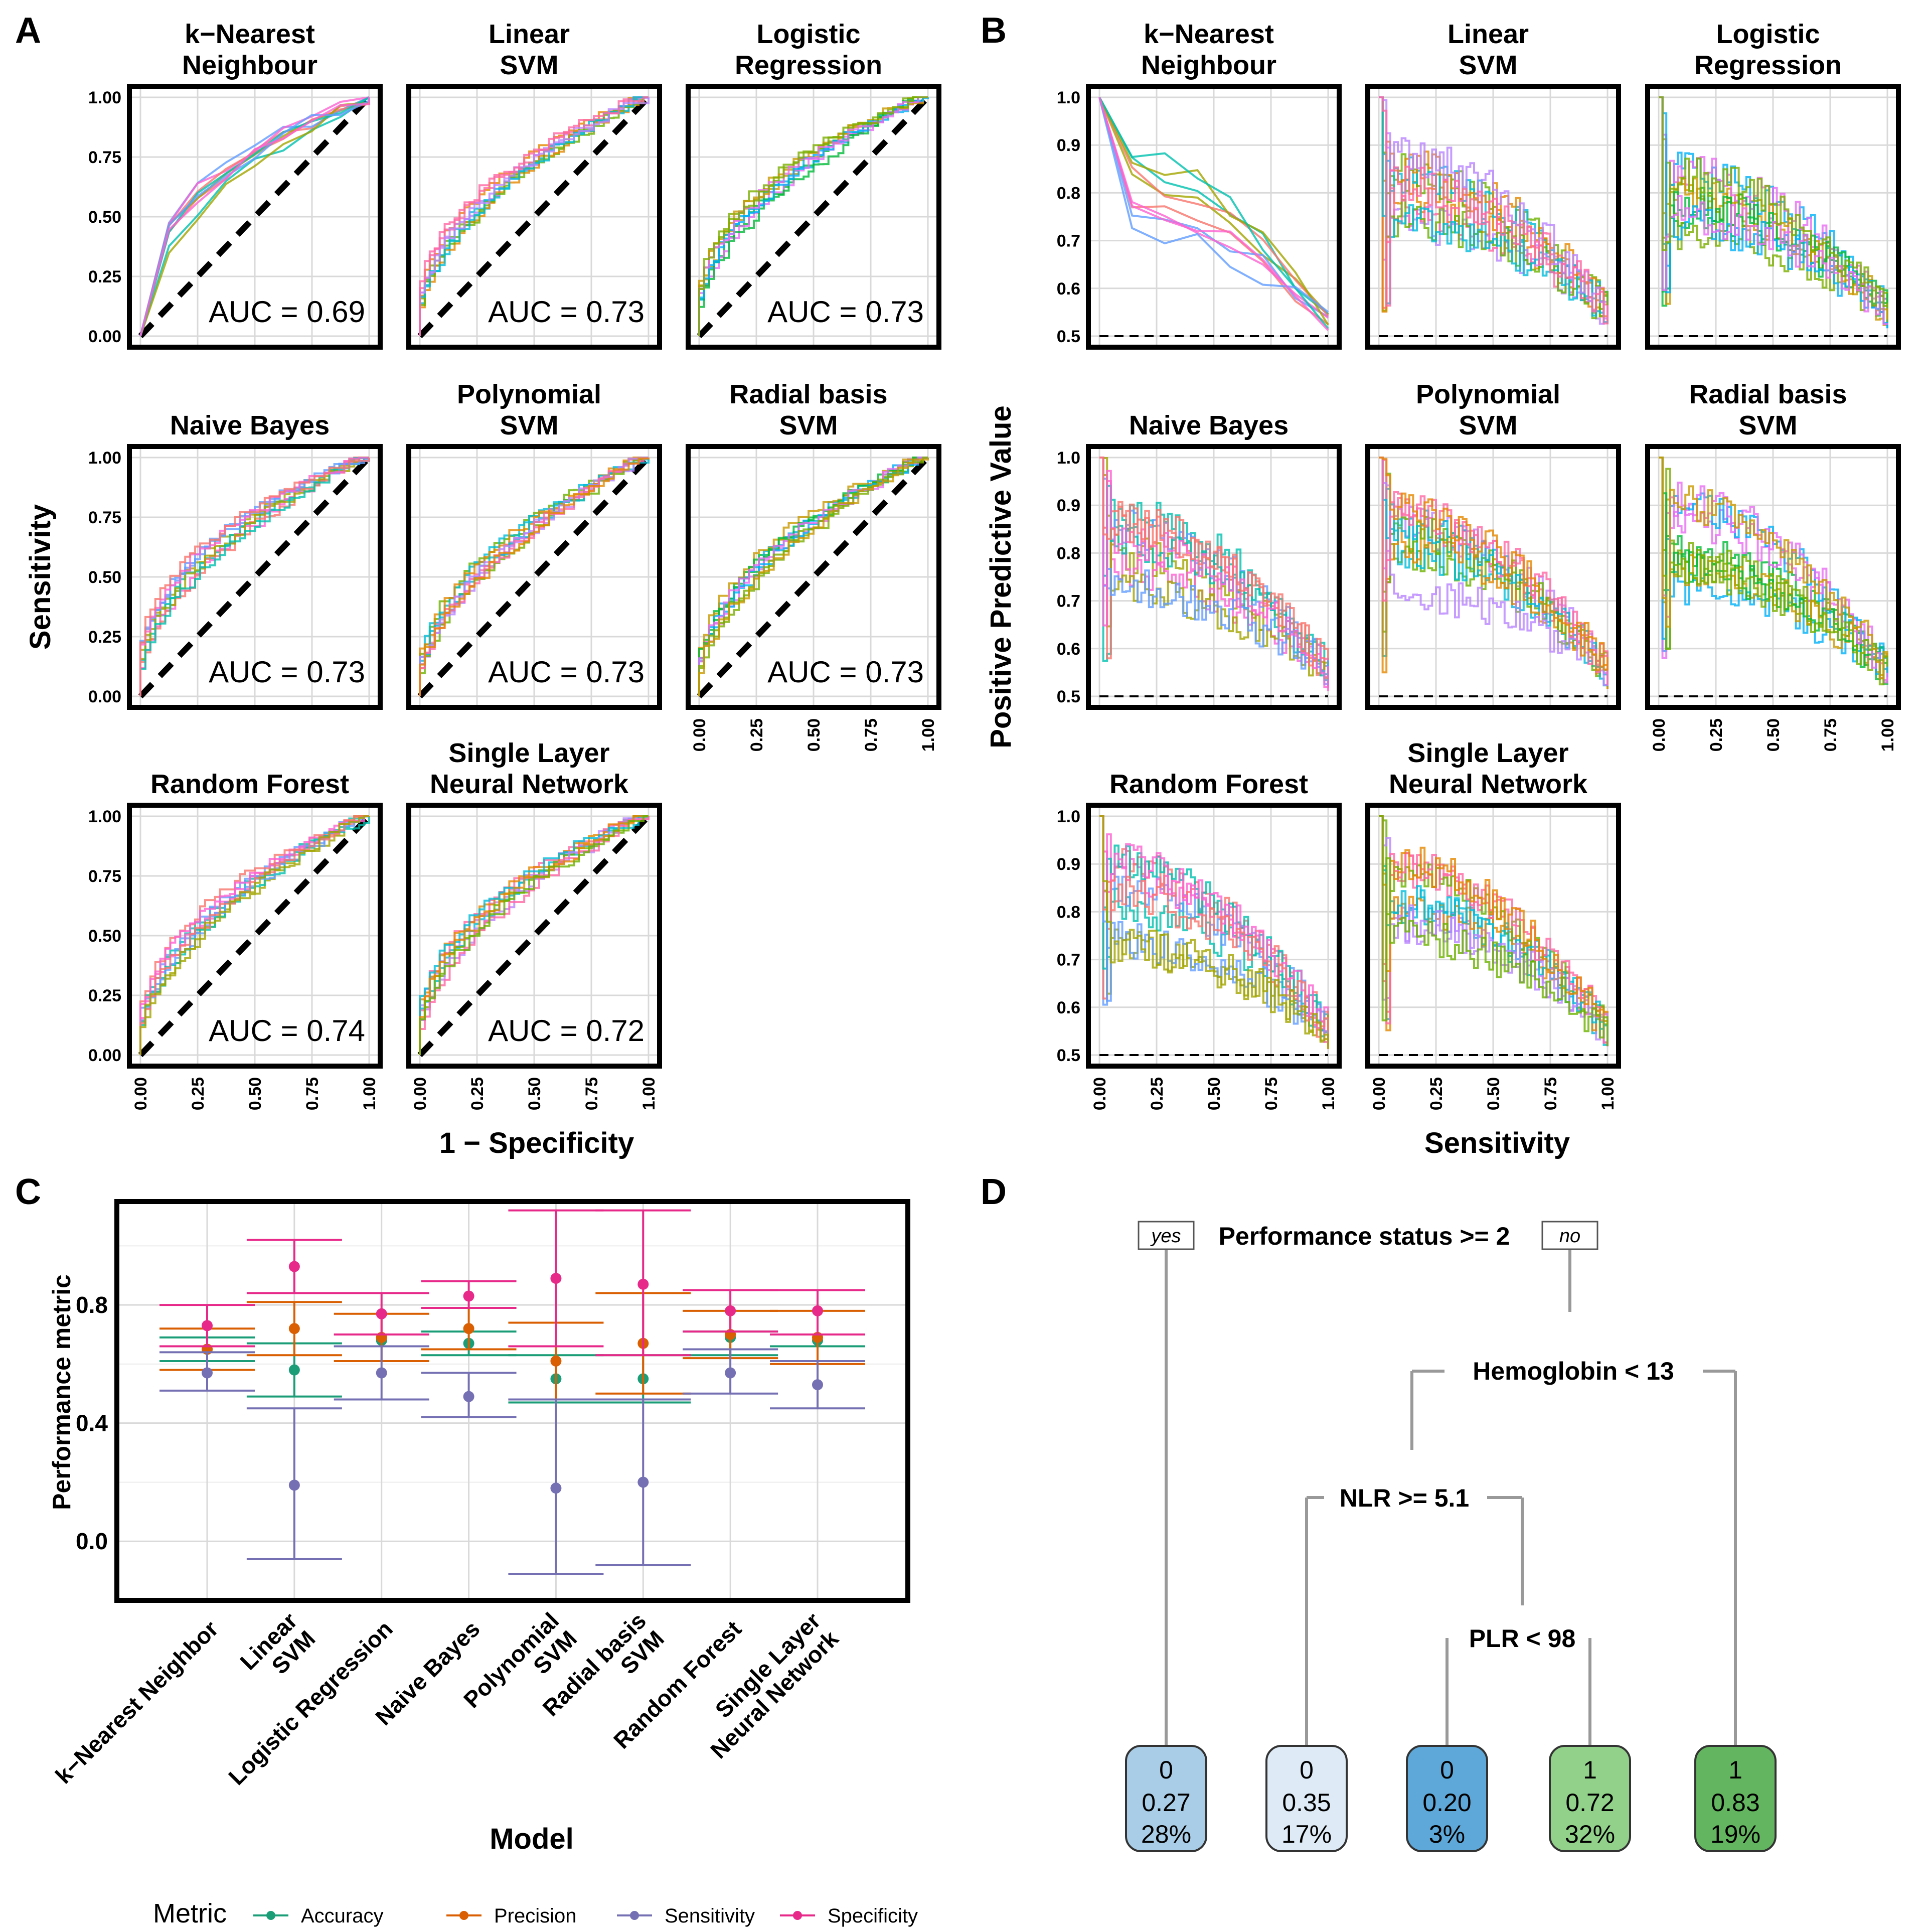 This screenshot has width=1926, height=1932. Describe the element at coordinates (808, 65) in the screenshot. I see `subplot-title: Regression` at that location.